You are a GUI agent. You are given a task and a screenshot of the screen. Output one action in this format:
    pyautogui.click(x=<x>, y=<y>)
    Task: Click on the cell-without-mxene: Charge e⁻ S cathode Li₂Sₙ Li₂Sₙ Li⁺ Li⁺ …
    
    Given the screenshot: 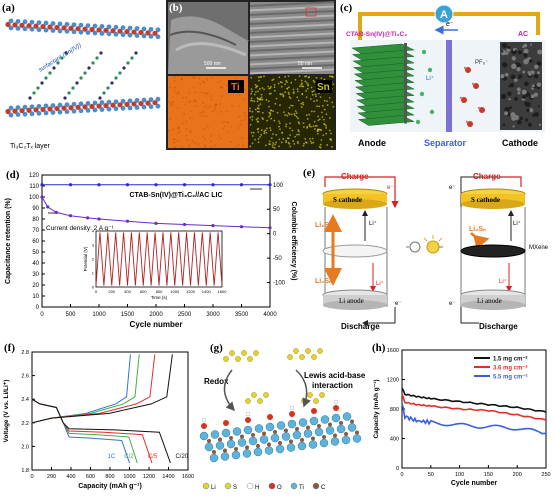 What is the action you would take?
    pyautogui.click(x=358, y=251)
    